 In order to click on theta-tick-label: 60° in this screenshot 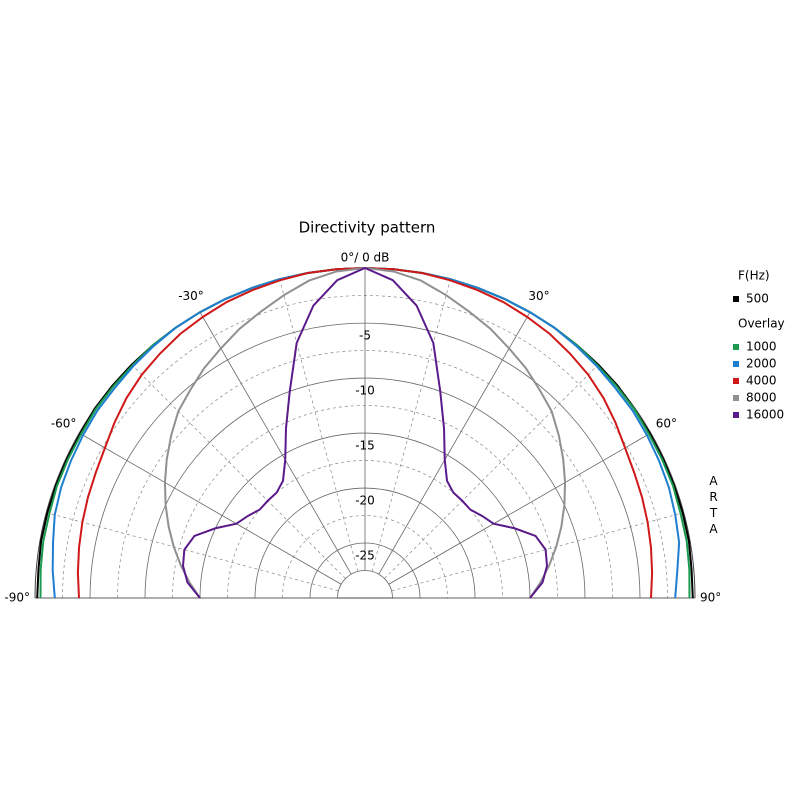, I will do `click(666, 424)`.